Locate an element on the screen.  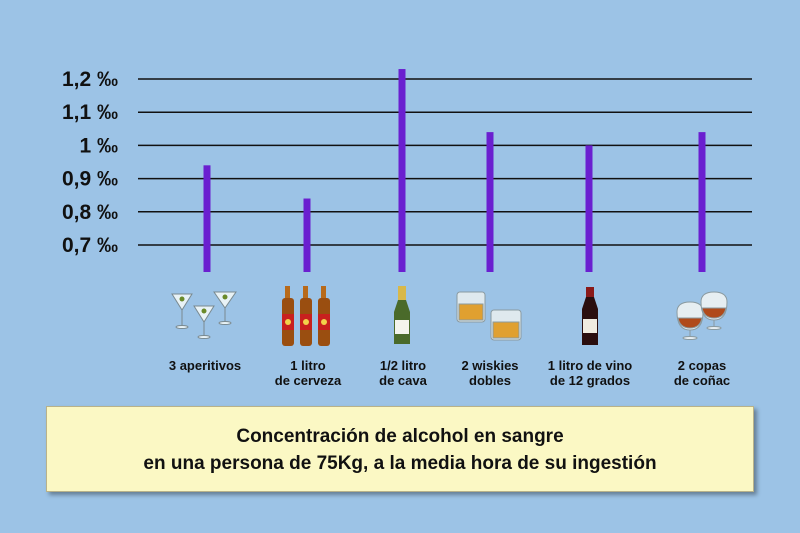
martini-glasses-icon is located at coordinates (204, 315).